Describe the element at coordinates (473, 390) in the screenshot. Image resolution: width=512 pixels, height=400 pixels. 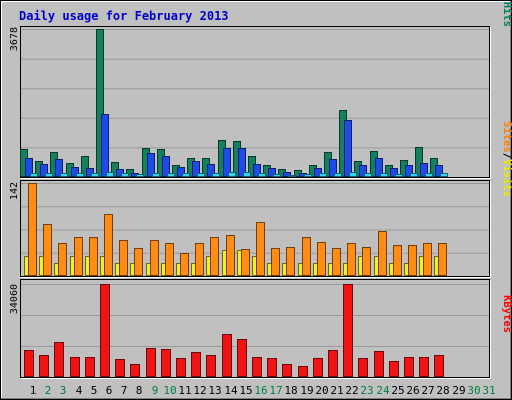
I see `x-label-day-30: 30` at that location.